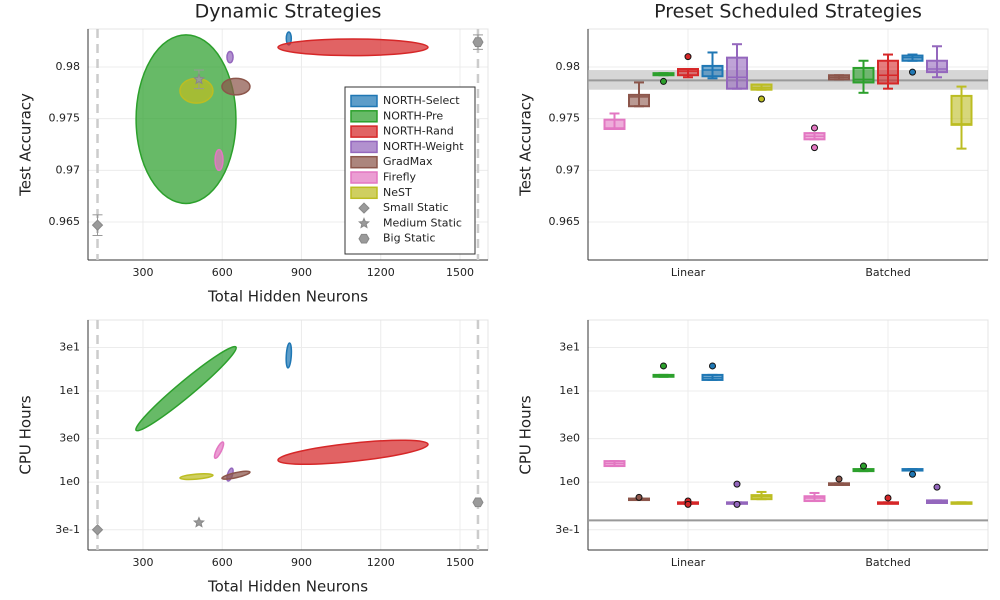 This screenshot has width=1000, height=600. I want to click on legend-label: NORTH-Pre, so click(413, 115).